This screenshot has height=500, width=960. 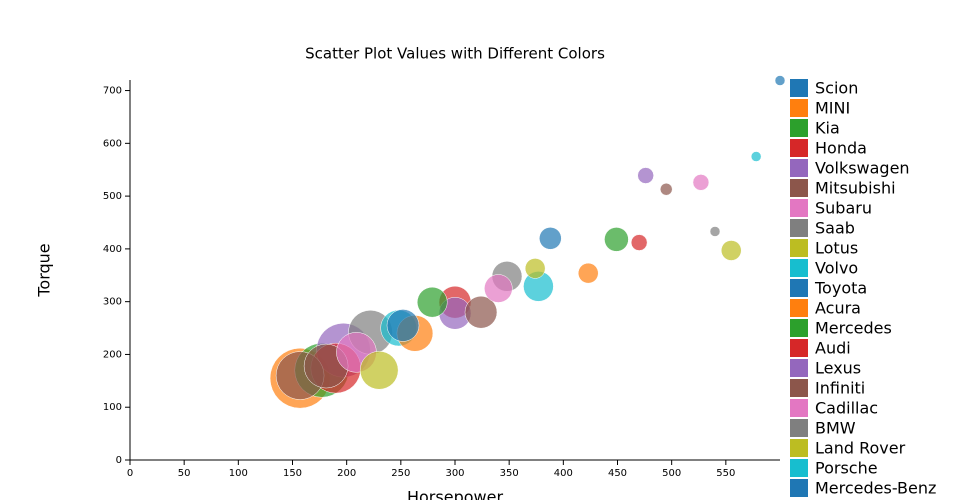 I want to click on x-tick-label: 550, so click(x=725, y=473).